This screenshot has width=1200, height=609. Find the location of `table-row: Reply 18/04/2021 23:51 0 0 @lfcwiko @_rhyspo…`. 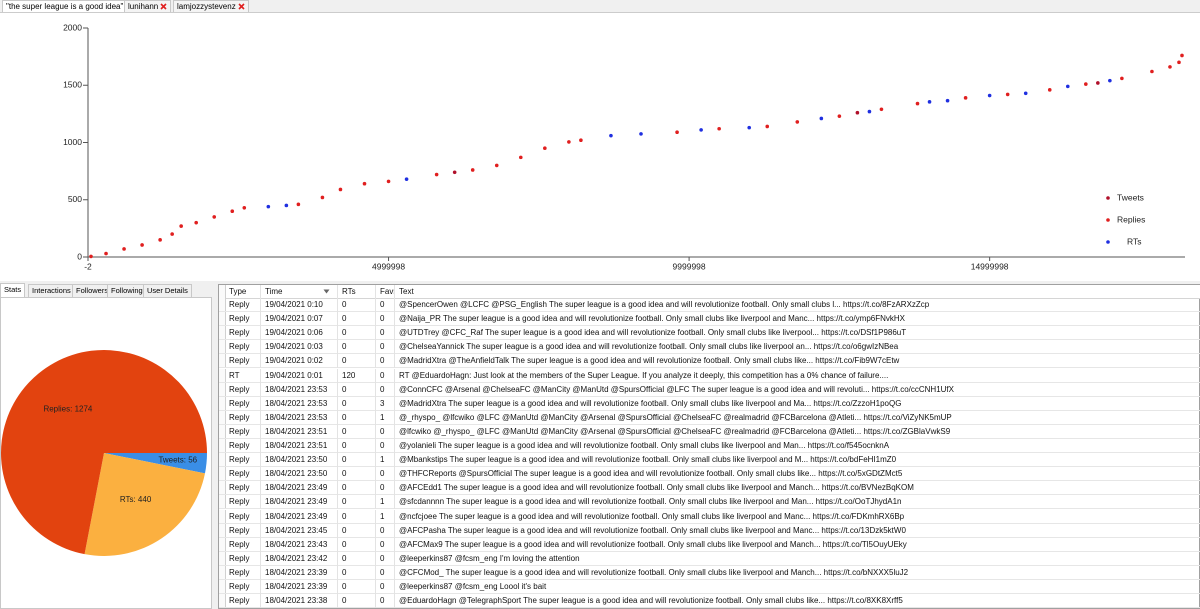

table-row: Reply 18/04/2021 23:51 0 0 @lfcwiko @_rhyspo… is located at coordinates (709, 431).